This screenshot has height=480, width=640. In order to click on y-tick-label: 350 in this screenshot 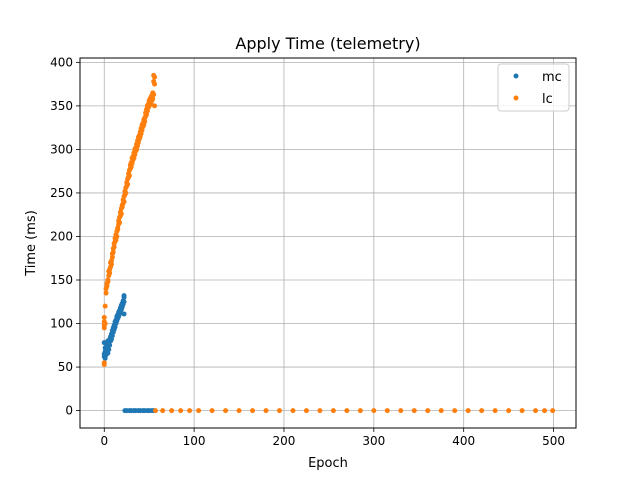, I will do `click(61, 106)`.